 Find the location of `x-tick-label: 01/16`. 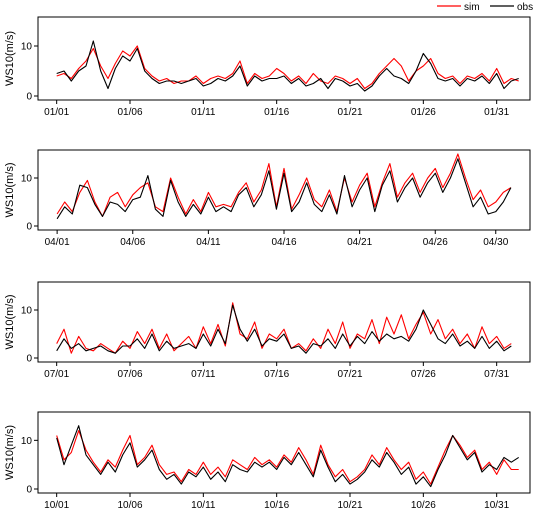

x-tick-label: 01/16 is located at coordinates (276, 112).